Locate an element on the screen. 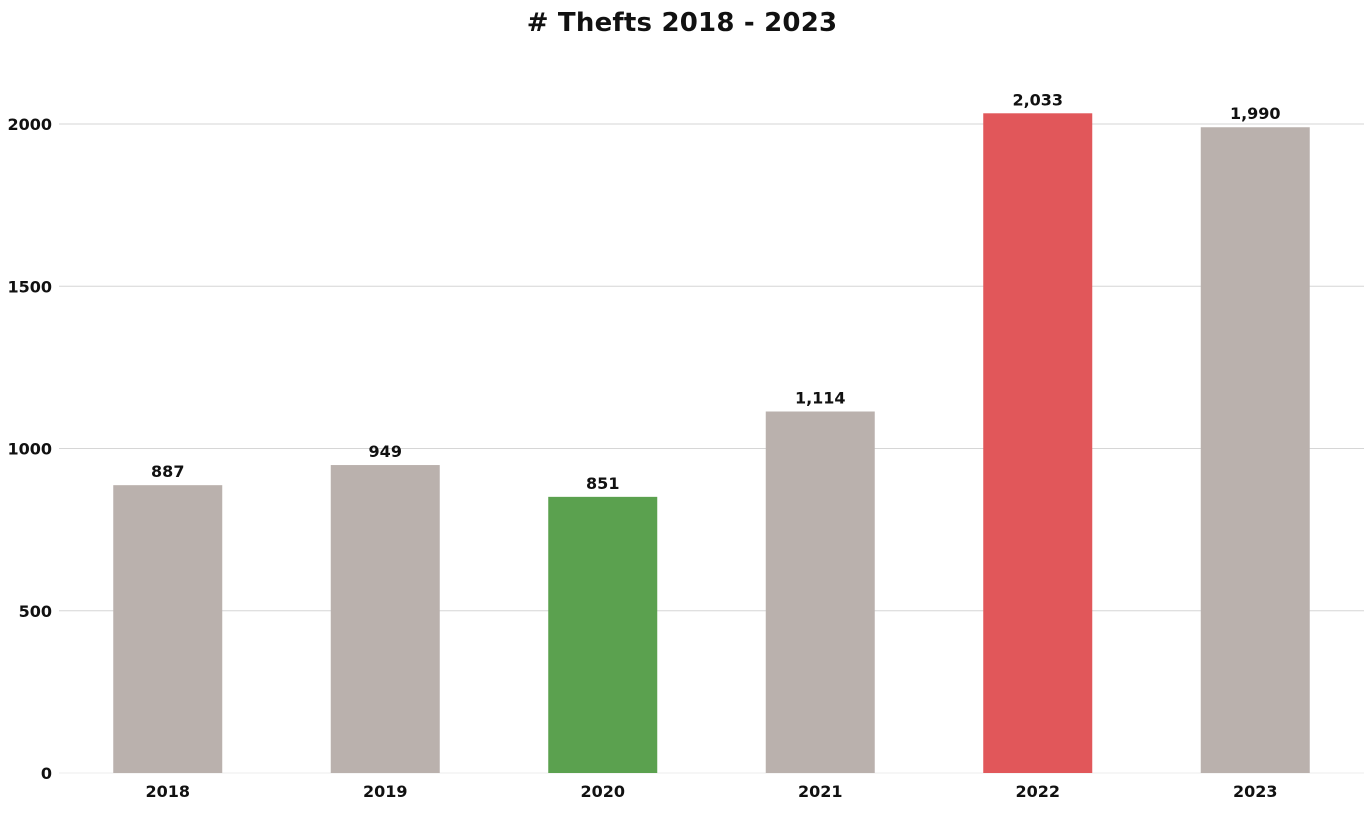  data-label-2021: 1,114 is located at coordinates (820, 398).